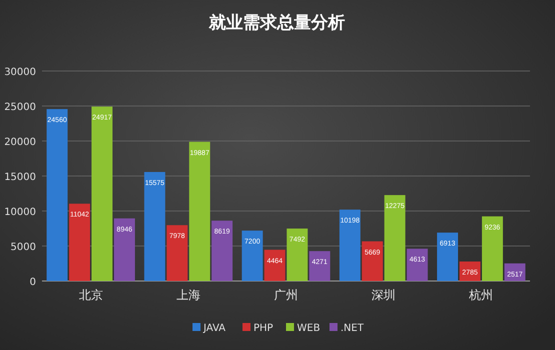  Describe the element at coordinates (20, 72) in the screenshot. I see `y-tick-label: 30000` at that location.